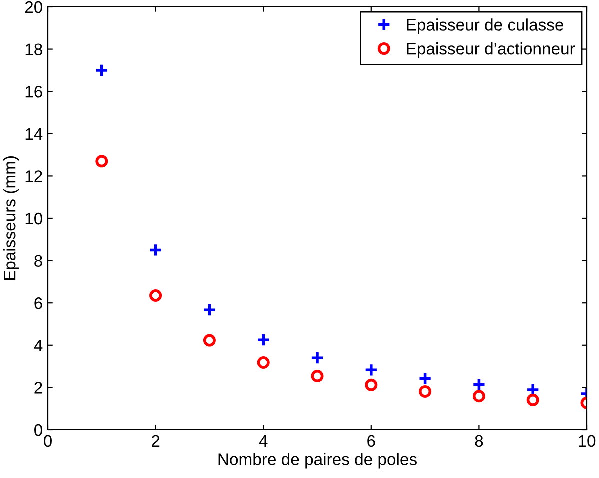  What do you see at coordinates (48, 441) in the screenshot?
I see `x-tick-label: 0` at bounding box center [48, 441].